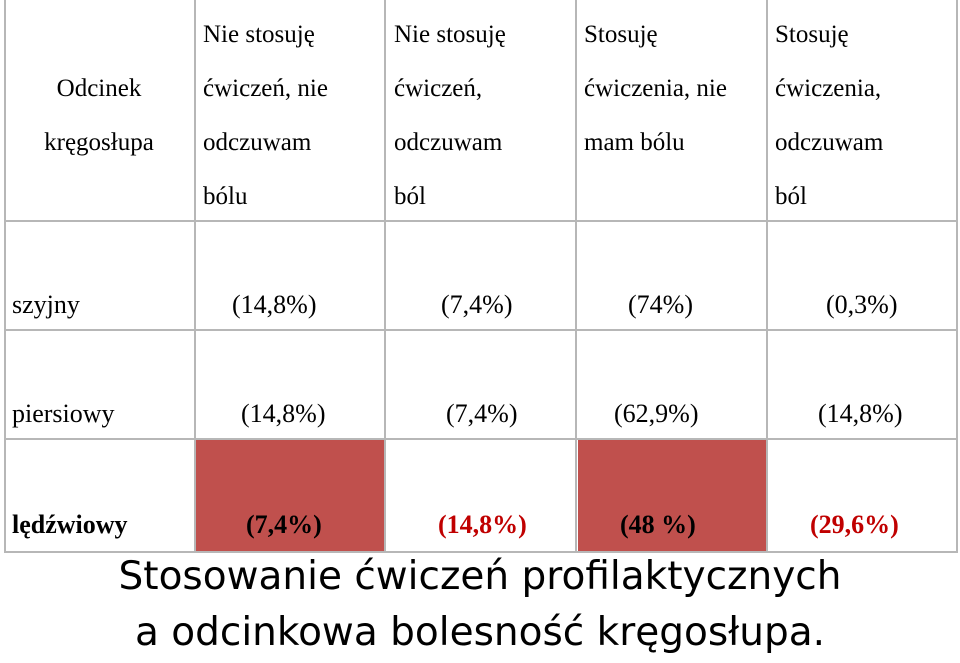  What do you see at coordinates (862, 304) in the screenshot?
I see `table-cell: (0,3%)` at bounding box center [862, 304].